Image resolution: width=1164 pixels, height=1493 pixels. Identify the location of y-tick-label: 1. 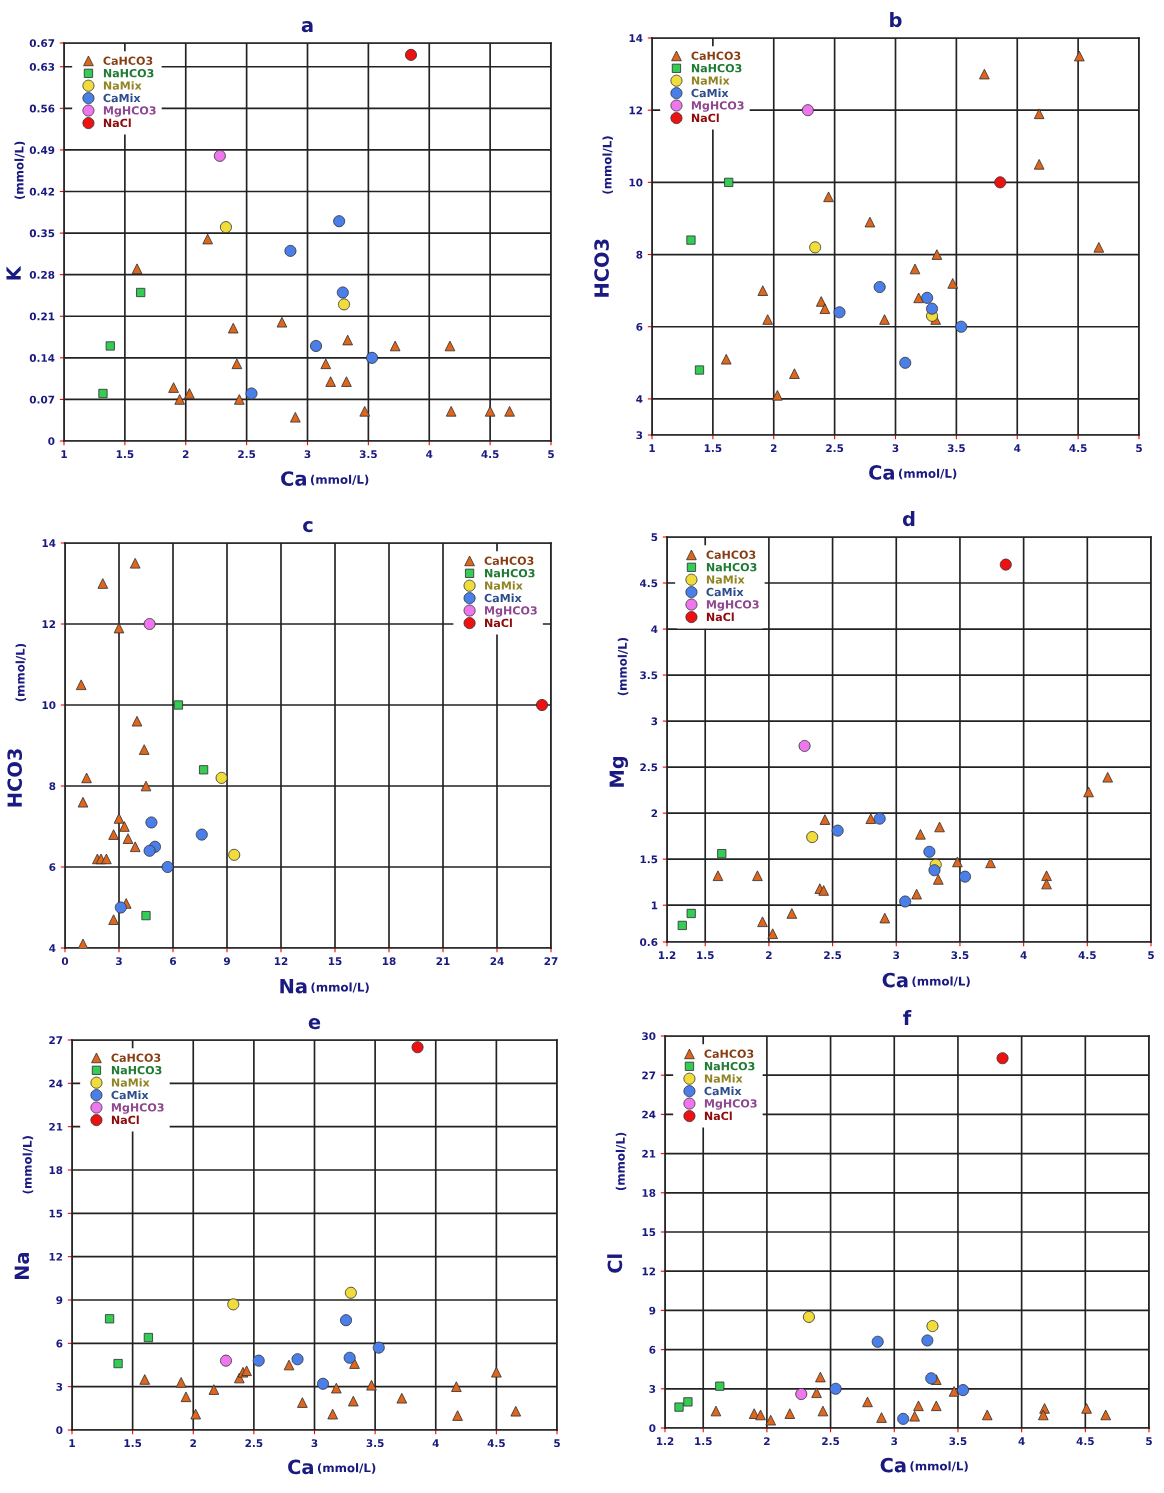
(654, 905).